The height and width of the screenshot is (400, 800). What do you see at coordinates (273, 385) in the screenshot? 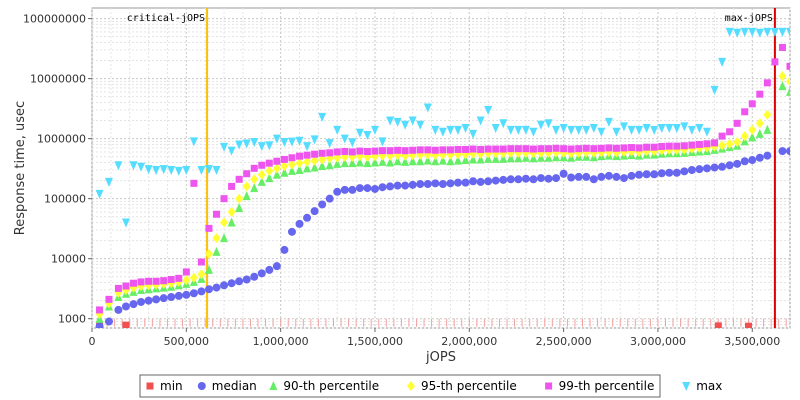
I see `legend-marker-90-th-percentile` at bounding box center [273, 385].